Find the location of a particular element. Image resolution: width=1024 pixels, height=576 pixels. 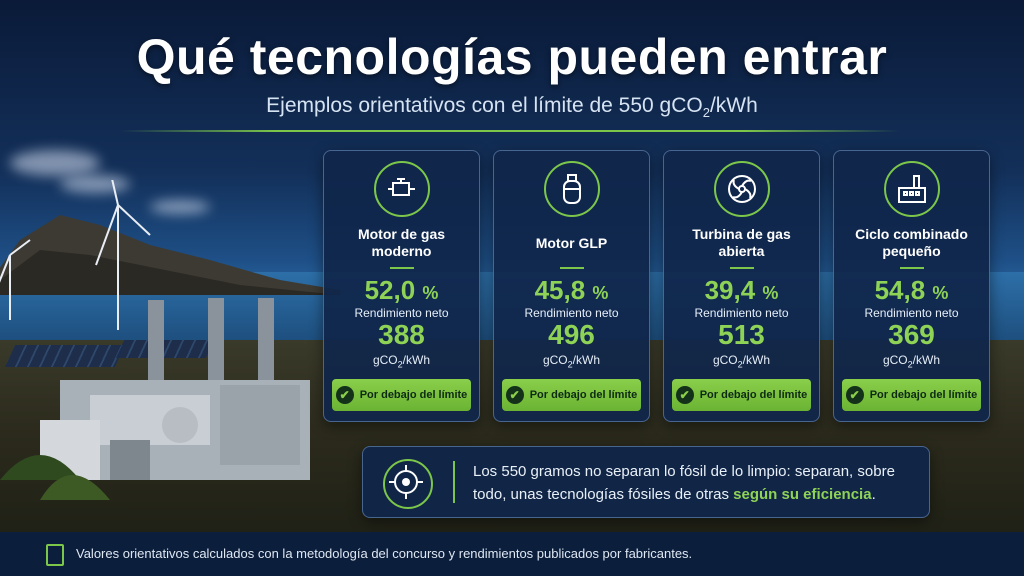

highlight-text: según su eficiencia is located at coordinates (802, 494).